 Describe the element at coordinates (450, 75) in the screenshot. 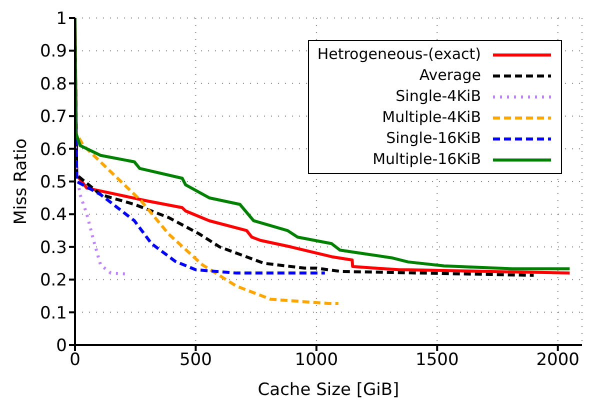

I see `legend-label: Average` at that location.